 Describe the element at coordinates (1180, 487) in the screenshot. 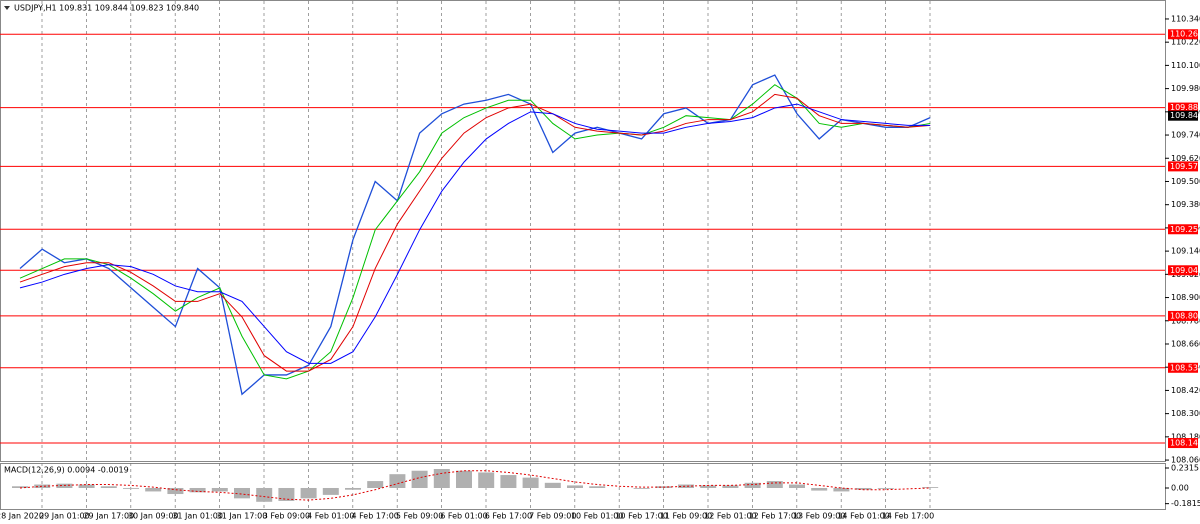

I see `y-tick-label: 0.00` at that location.